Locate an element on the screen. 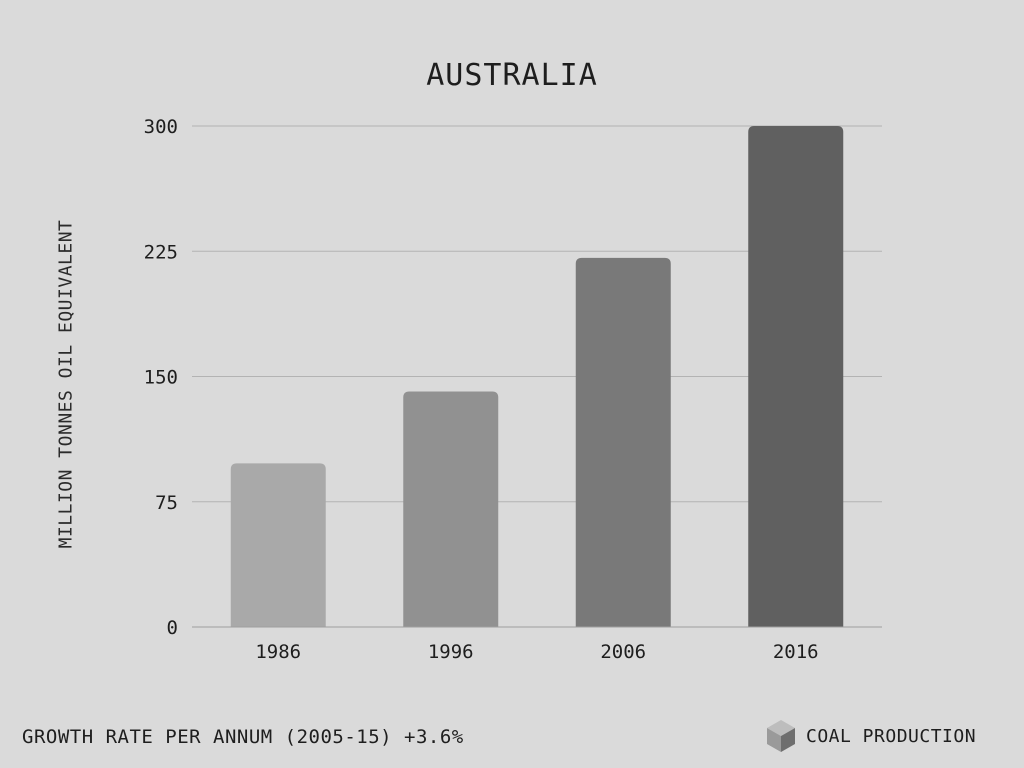 The height and width of the screenshot is (768, 1024). x-tick-label: 2016 is located at coordinates (796, 652).